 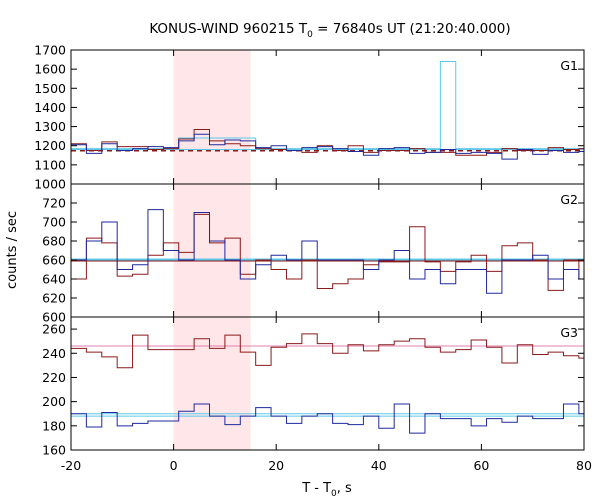 I want to click on y-axis-label: counts / sec, so click(x=12, y=250).